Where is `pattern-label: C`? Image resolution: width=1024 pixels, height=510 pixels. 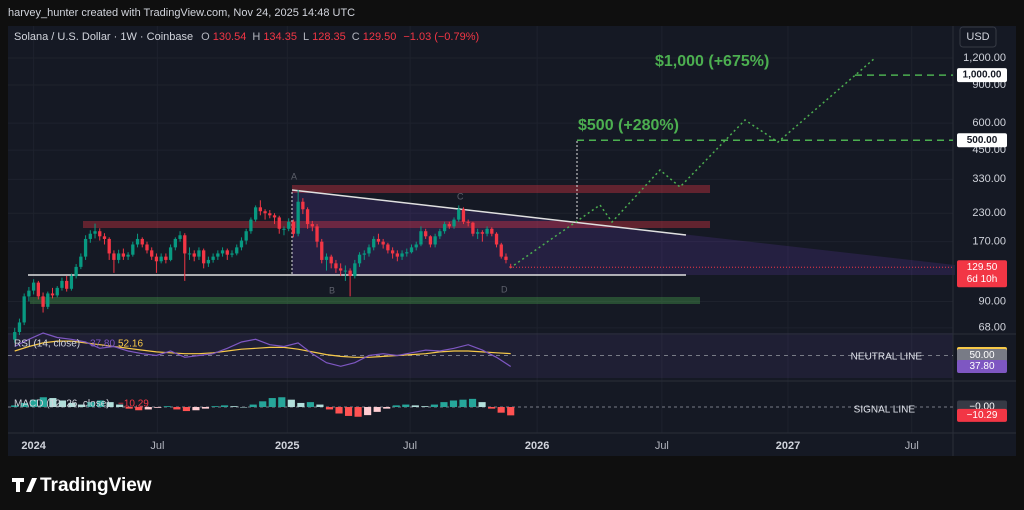 pattern-label: C is located at coordinates (460, 196).